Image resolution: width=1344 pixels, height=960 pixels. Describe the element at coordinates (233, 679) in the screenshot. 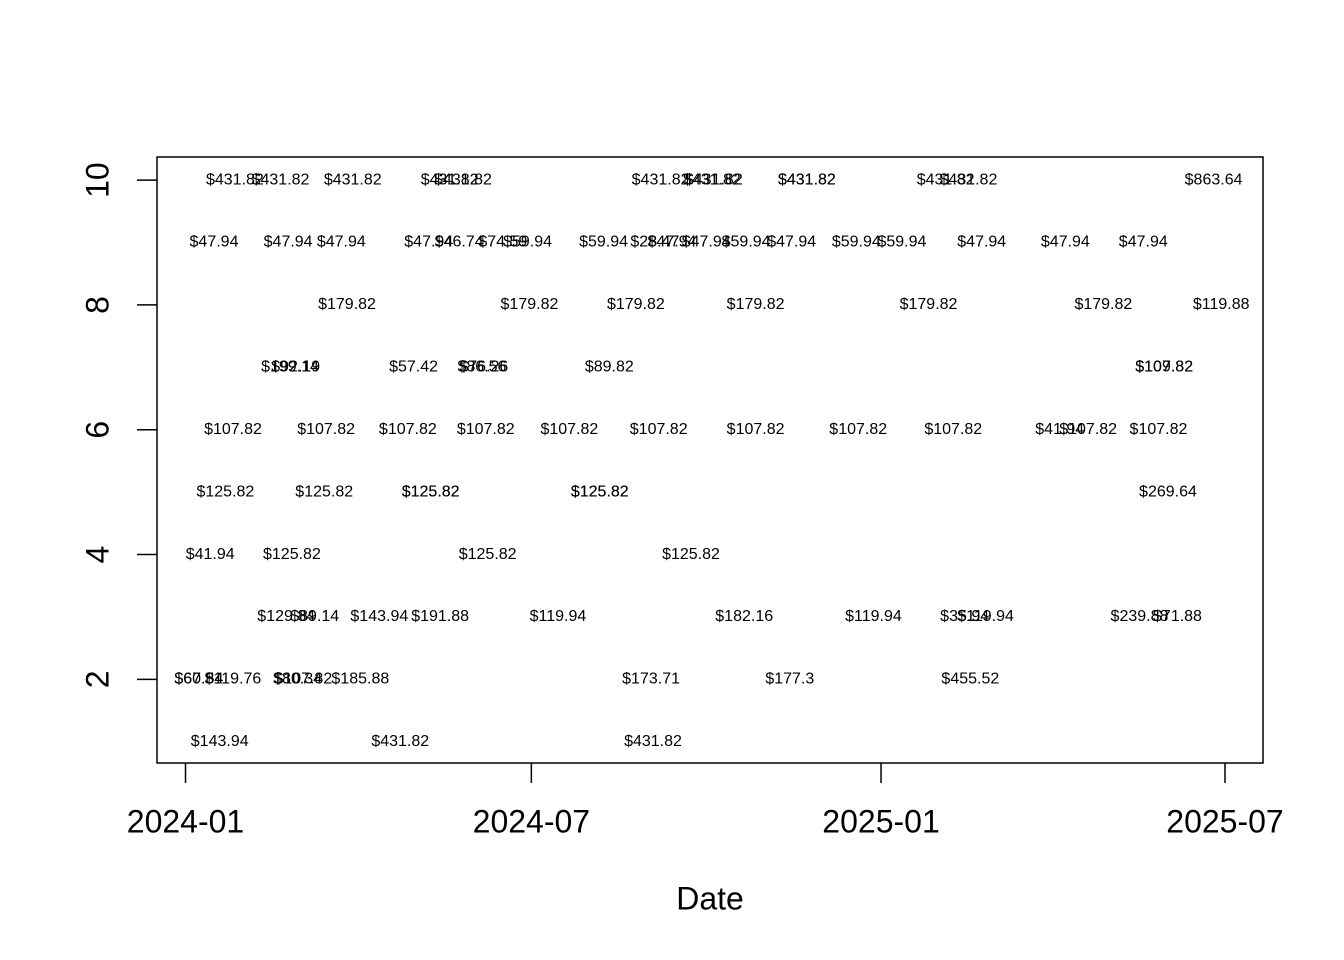

I see `point-label: $119.76` at that location.